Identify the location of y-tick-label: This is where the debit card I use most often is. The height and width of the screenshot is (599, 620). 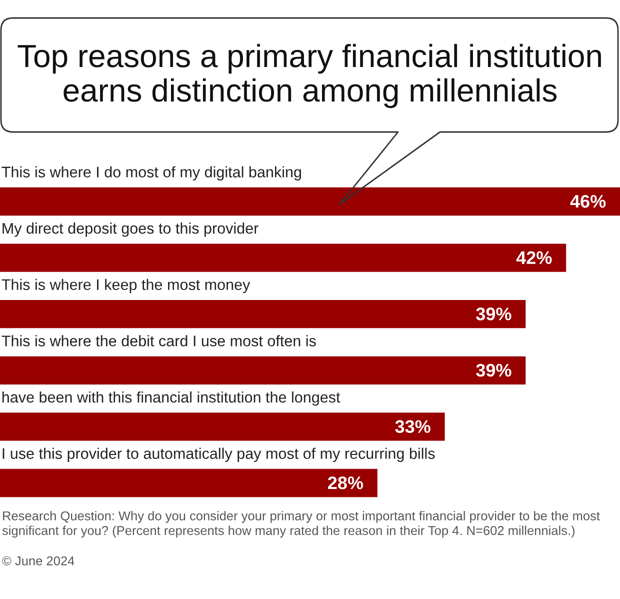
(159, 340).